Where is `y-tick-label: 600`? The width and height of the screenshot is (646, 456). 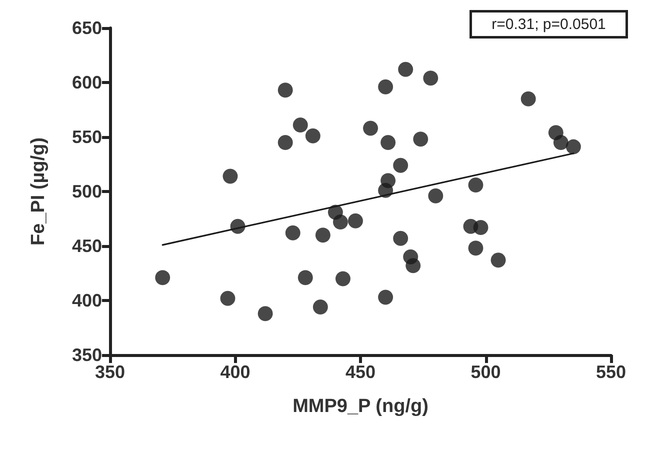 y-tick-label: 600 is located at coordinates (87, 82).